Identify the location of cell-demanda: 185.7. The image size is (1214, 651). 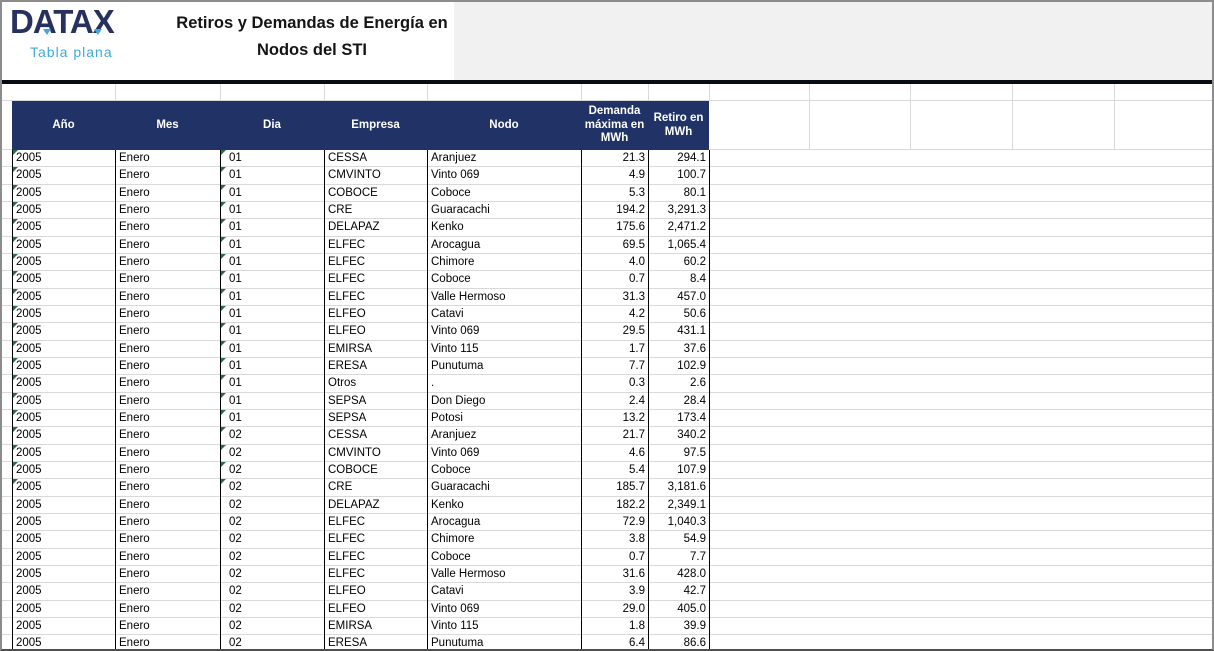
(615, 488).